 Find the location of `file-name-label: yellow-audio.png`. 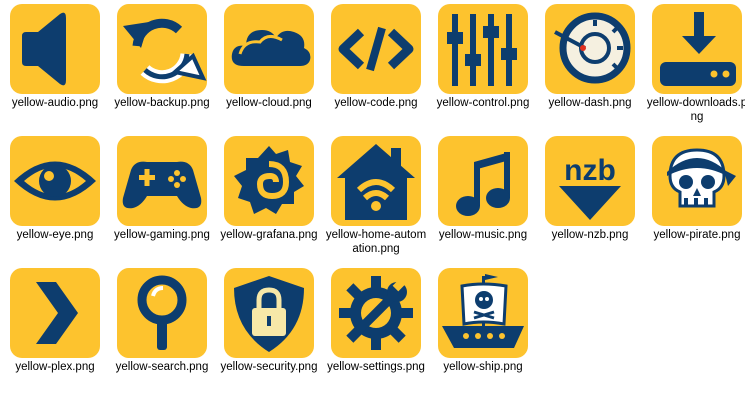

file-name-label: yellow-audio.png is located at coordinates (55, 103).